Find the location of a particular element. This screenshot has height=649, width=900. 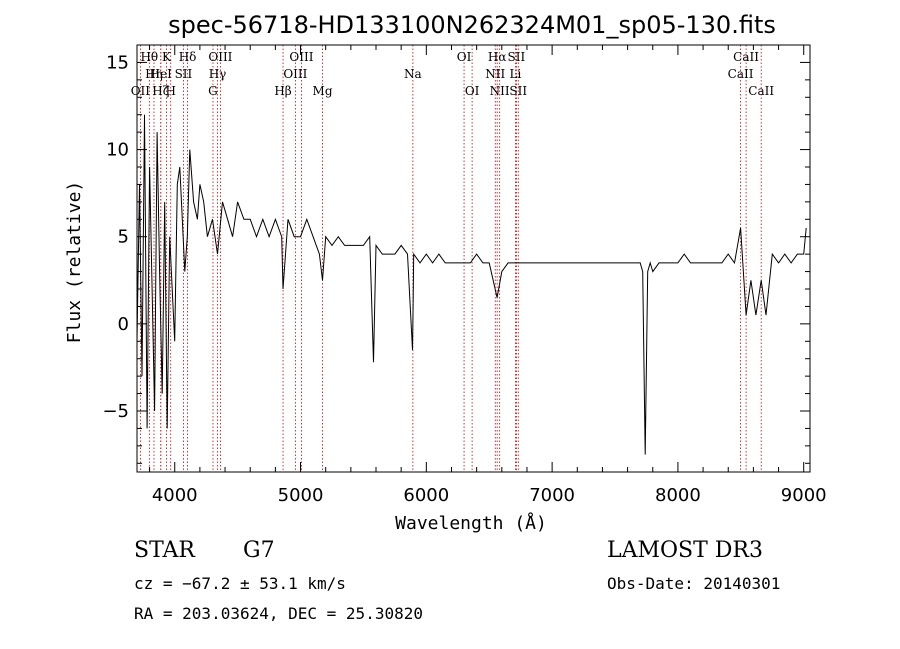

spectral-line-label: HeI is located at coordinates (161, 74).